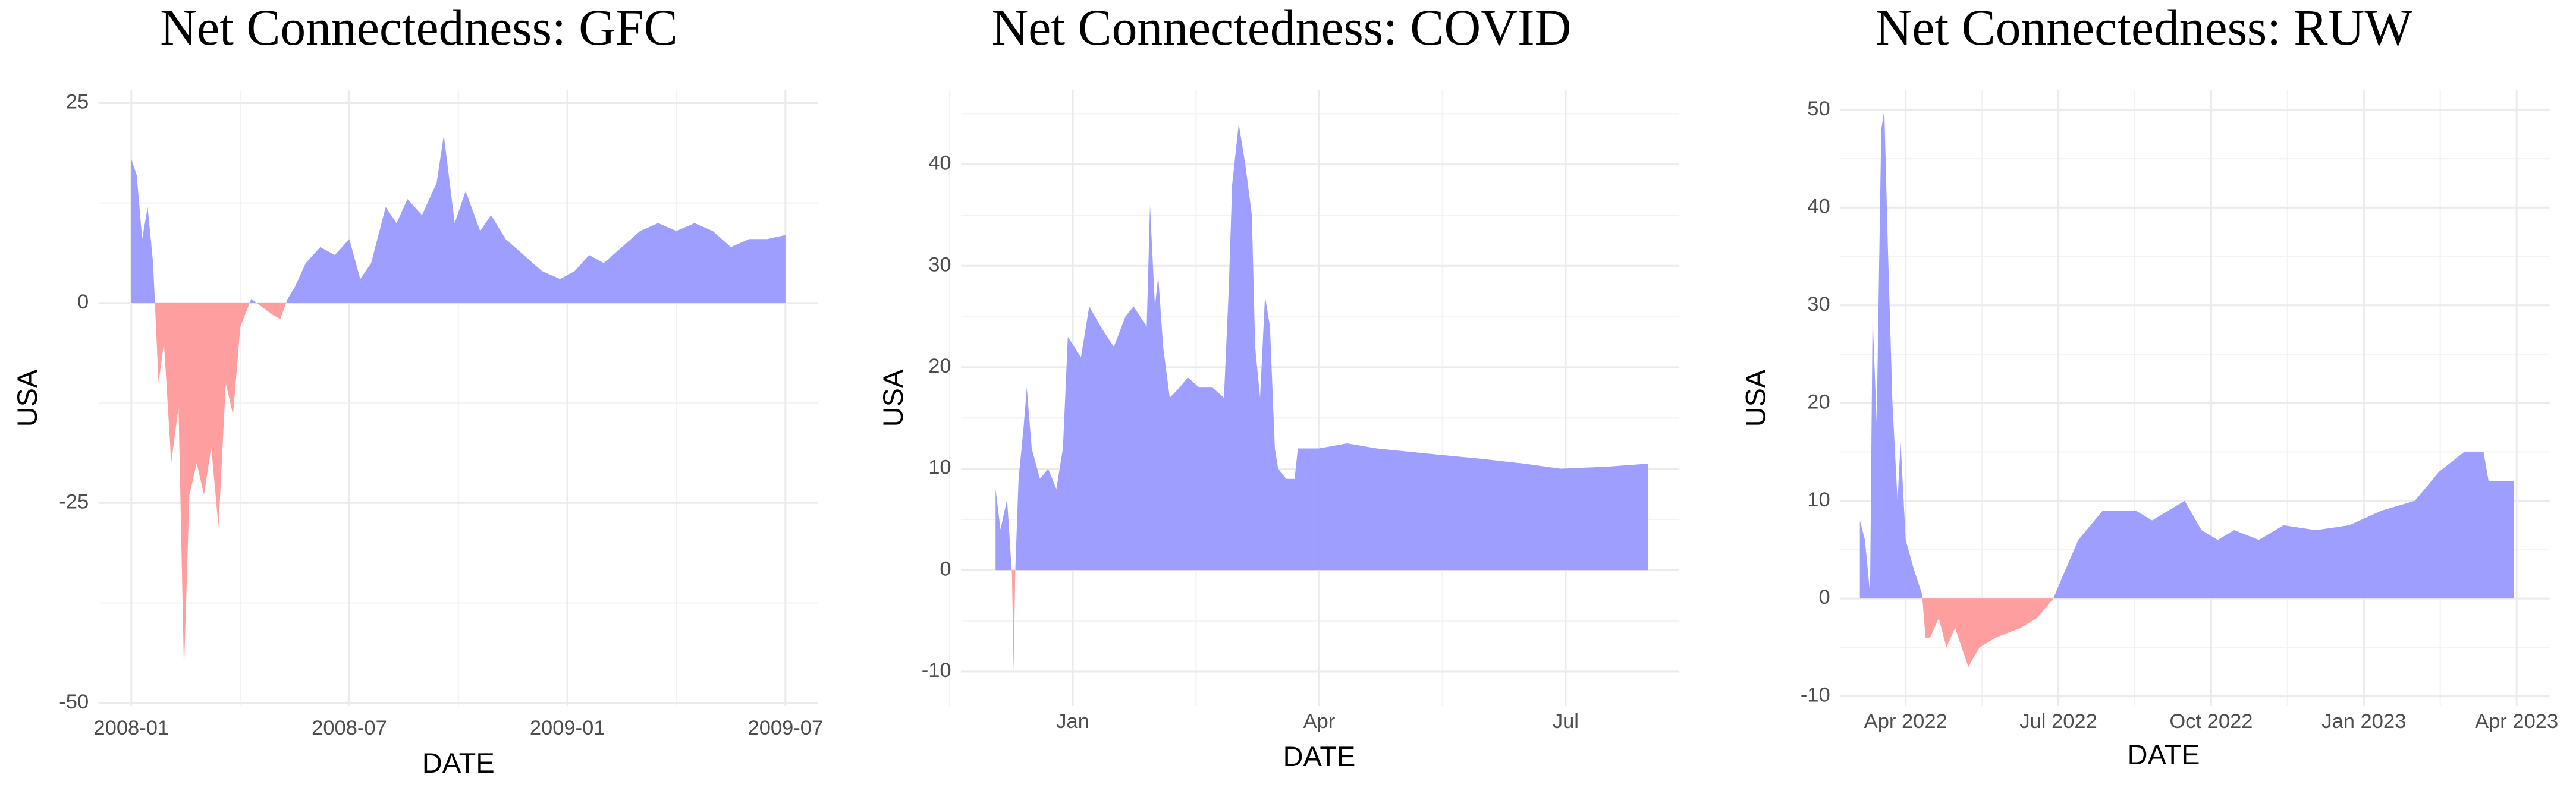  What do you see at coordinates (74, 501) in the screenshot?
I see `y-tick-label: -25` at bounding box center [74, 501].